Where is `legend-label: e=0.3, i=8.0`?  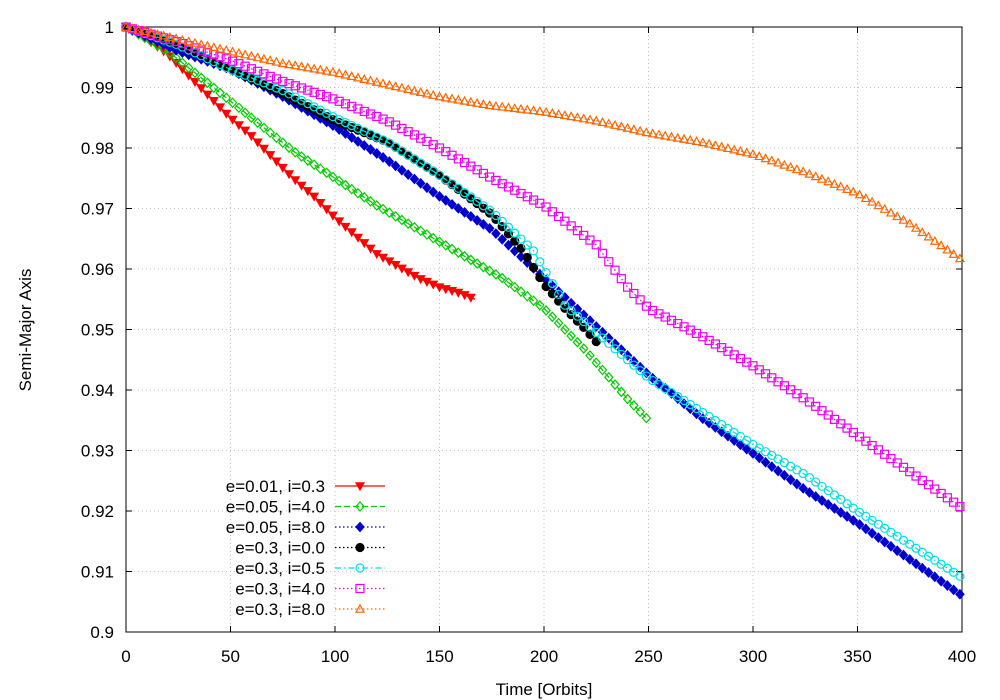
legend-label: e=0.3, i=8.0 is located at coordinates (280, 609).